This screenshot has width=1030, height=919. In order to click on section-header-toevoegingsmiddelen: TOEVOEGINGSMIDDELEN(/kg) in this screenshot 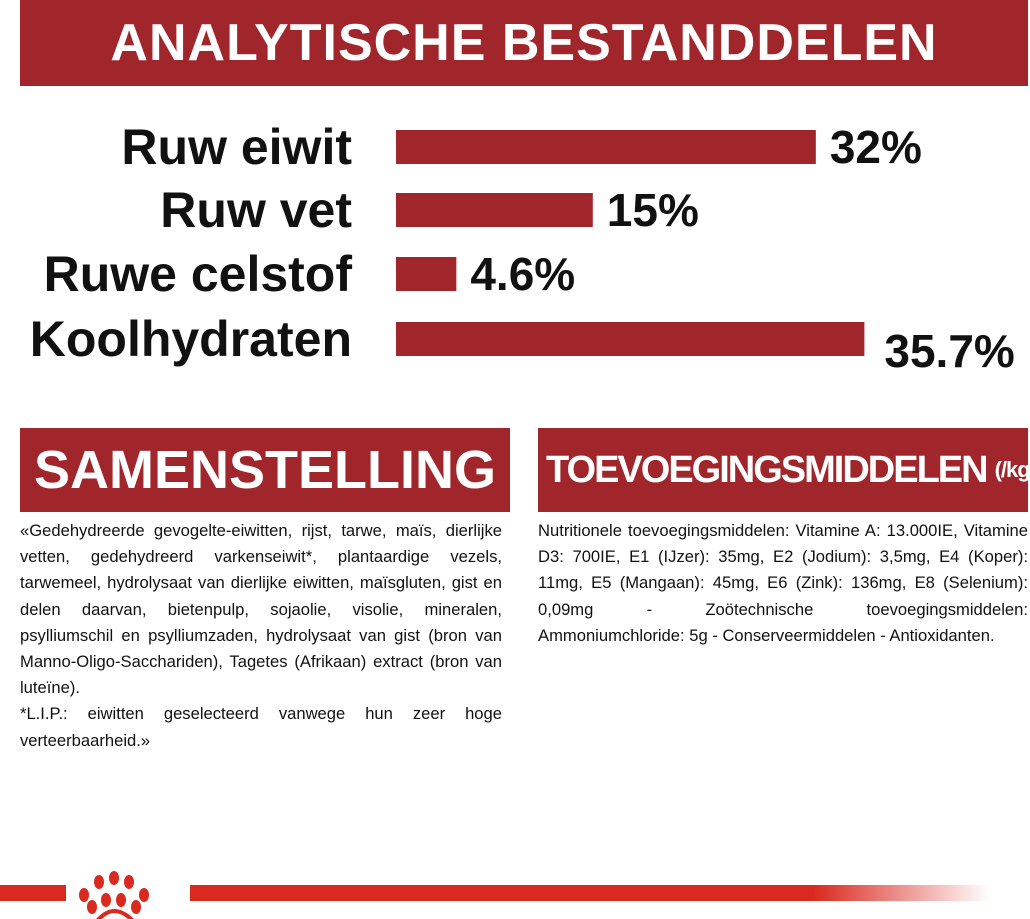, I will do `click(784, 470)`.